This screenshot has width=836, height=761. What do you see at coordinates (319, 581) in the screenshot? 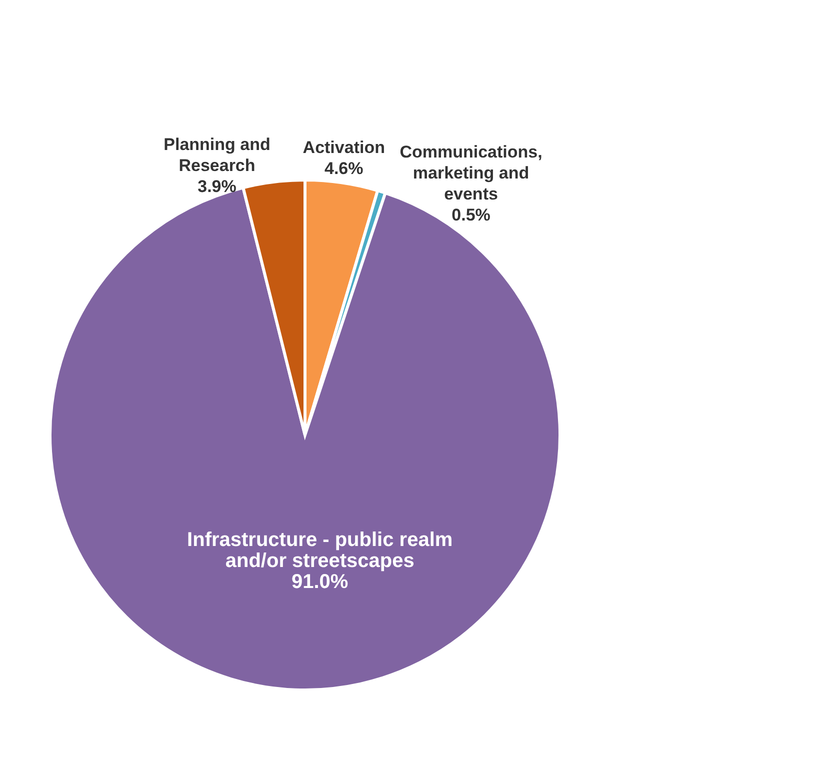
I see `data-label: 91.0%` at bounding box center [319, 581].